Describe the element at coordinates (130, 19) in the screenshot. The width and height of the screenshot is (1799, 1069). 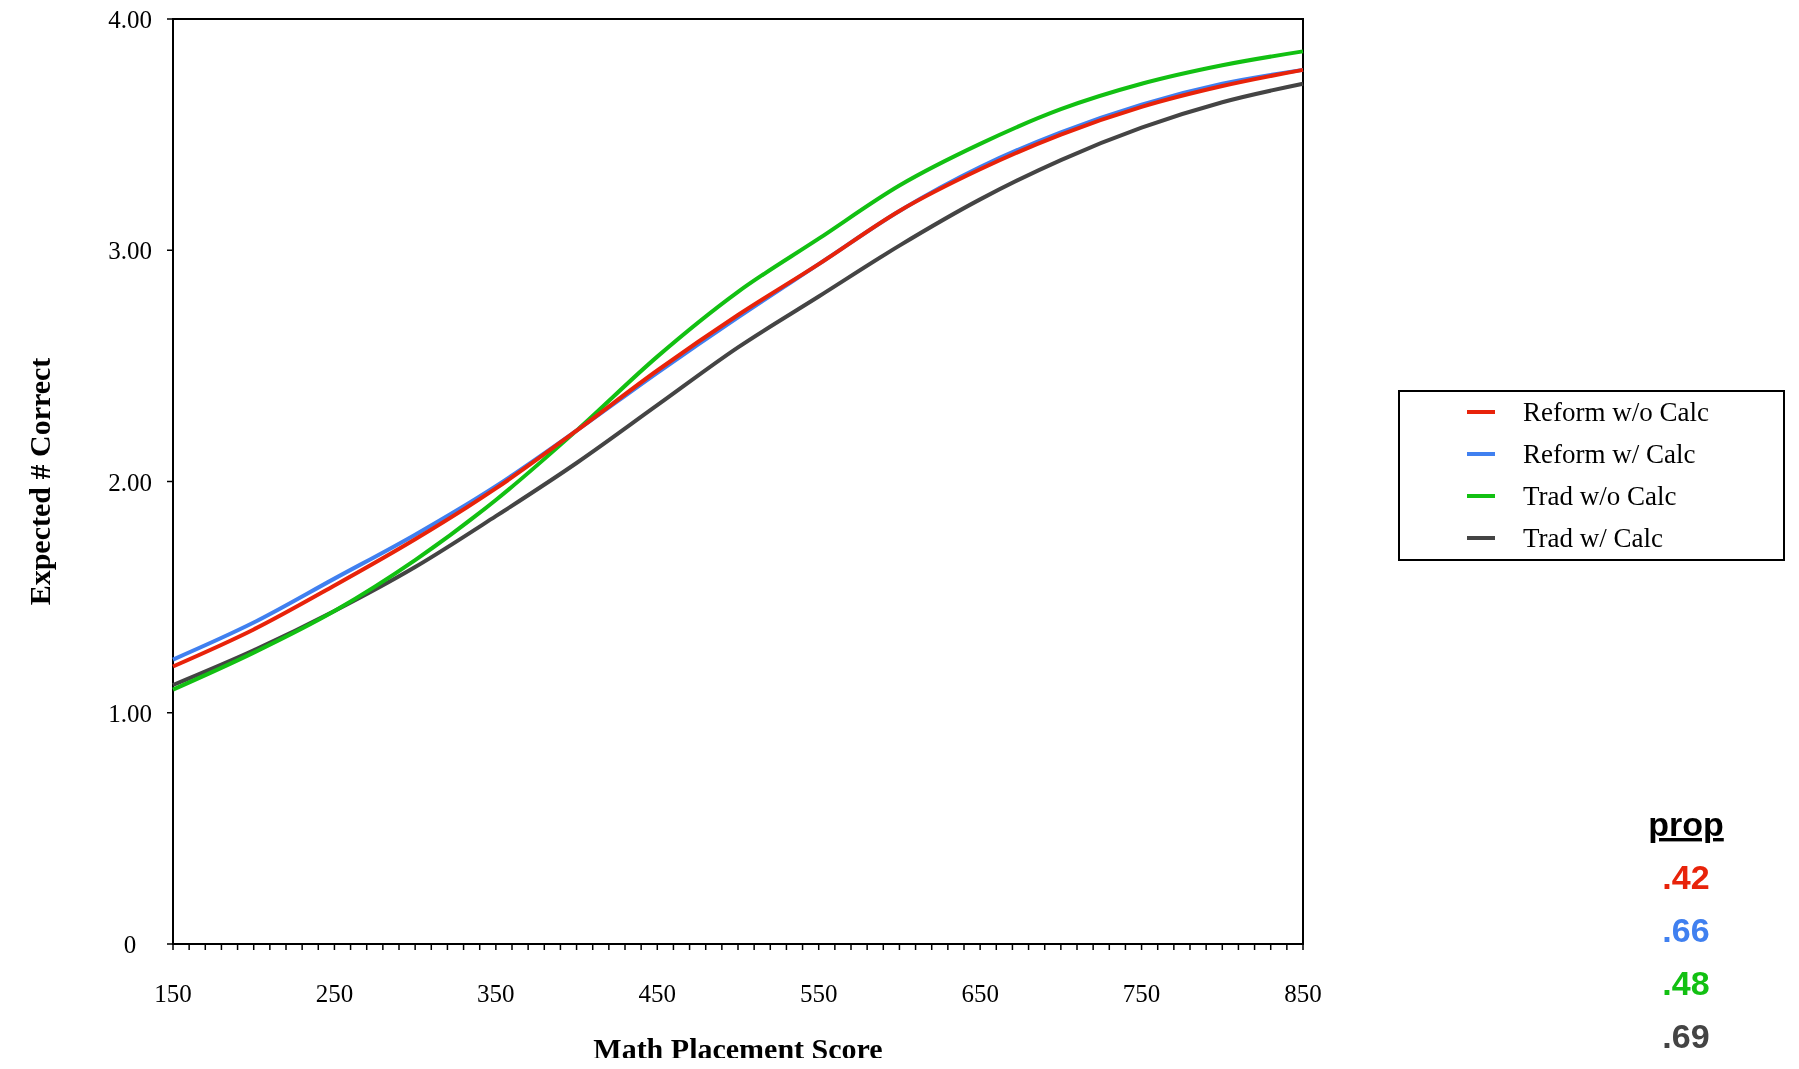
I see `y-tick-label: 4.00` at that location.